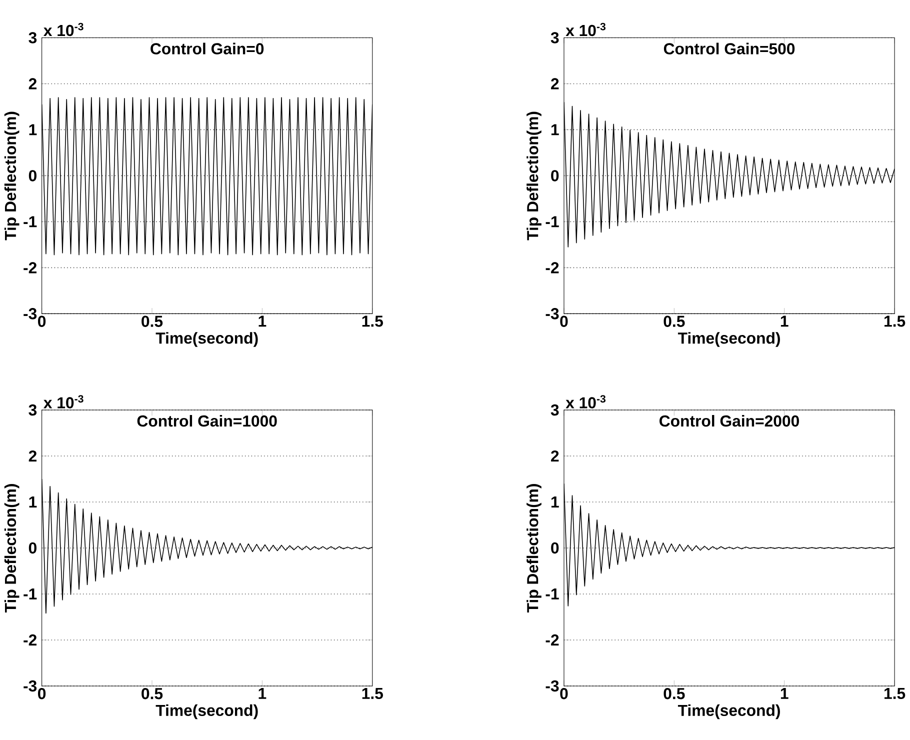 This screenshot has width=910, height=740. I want to click on chart-title: Control Gain=1000, so click(207, 421).